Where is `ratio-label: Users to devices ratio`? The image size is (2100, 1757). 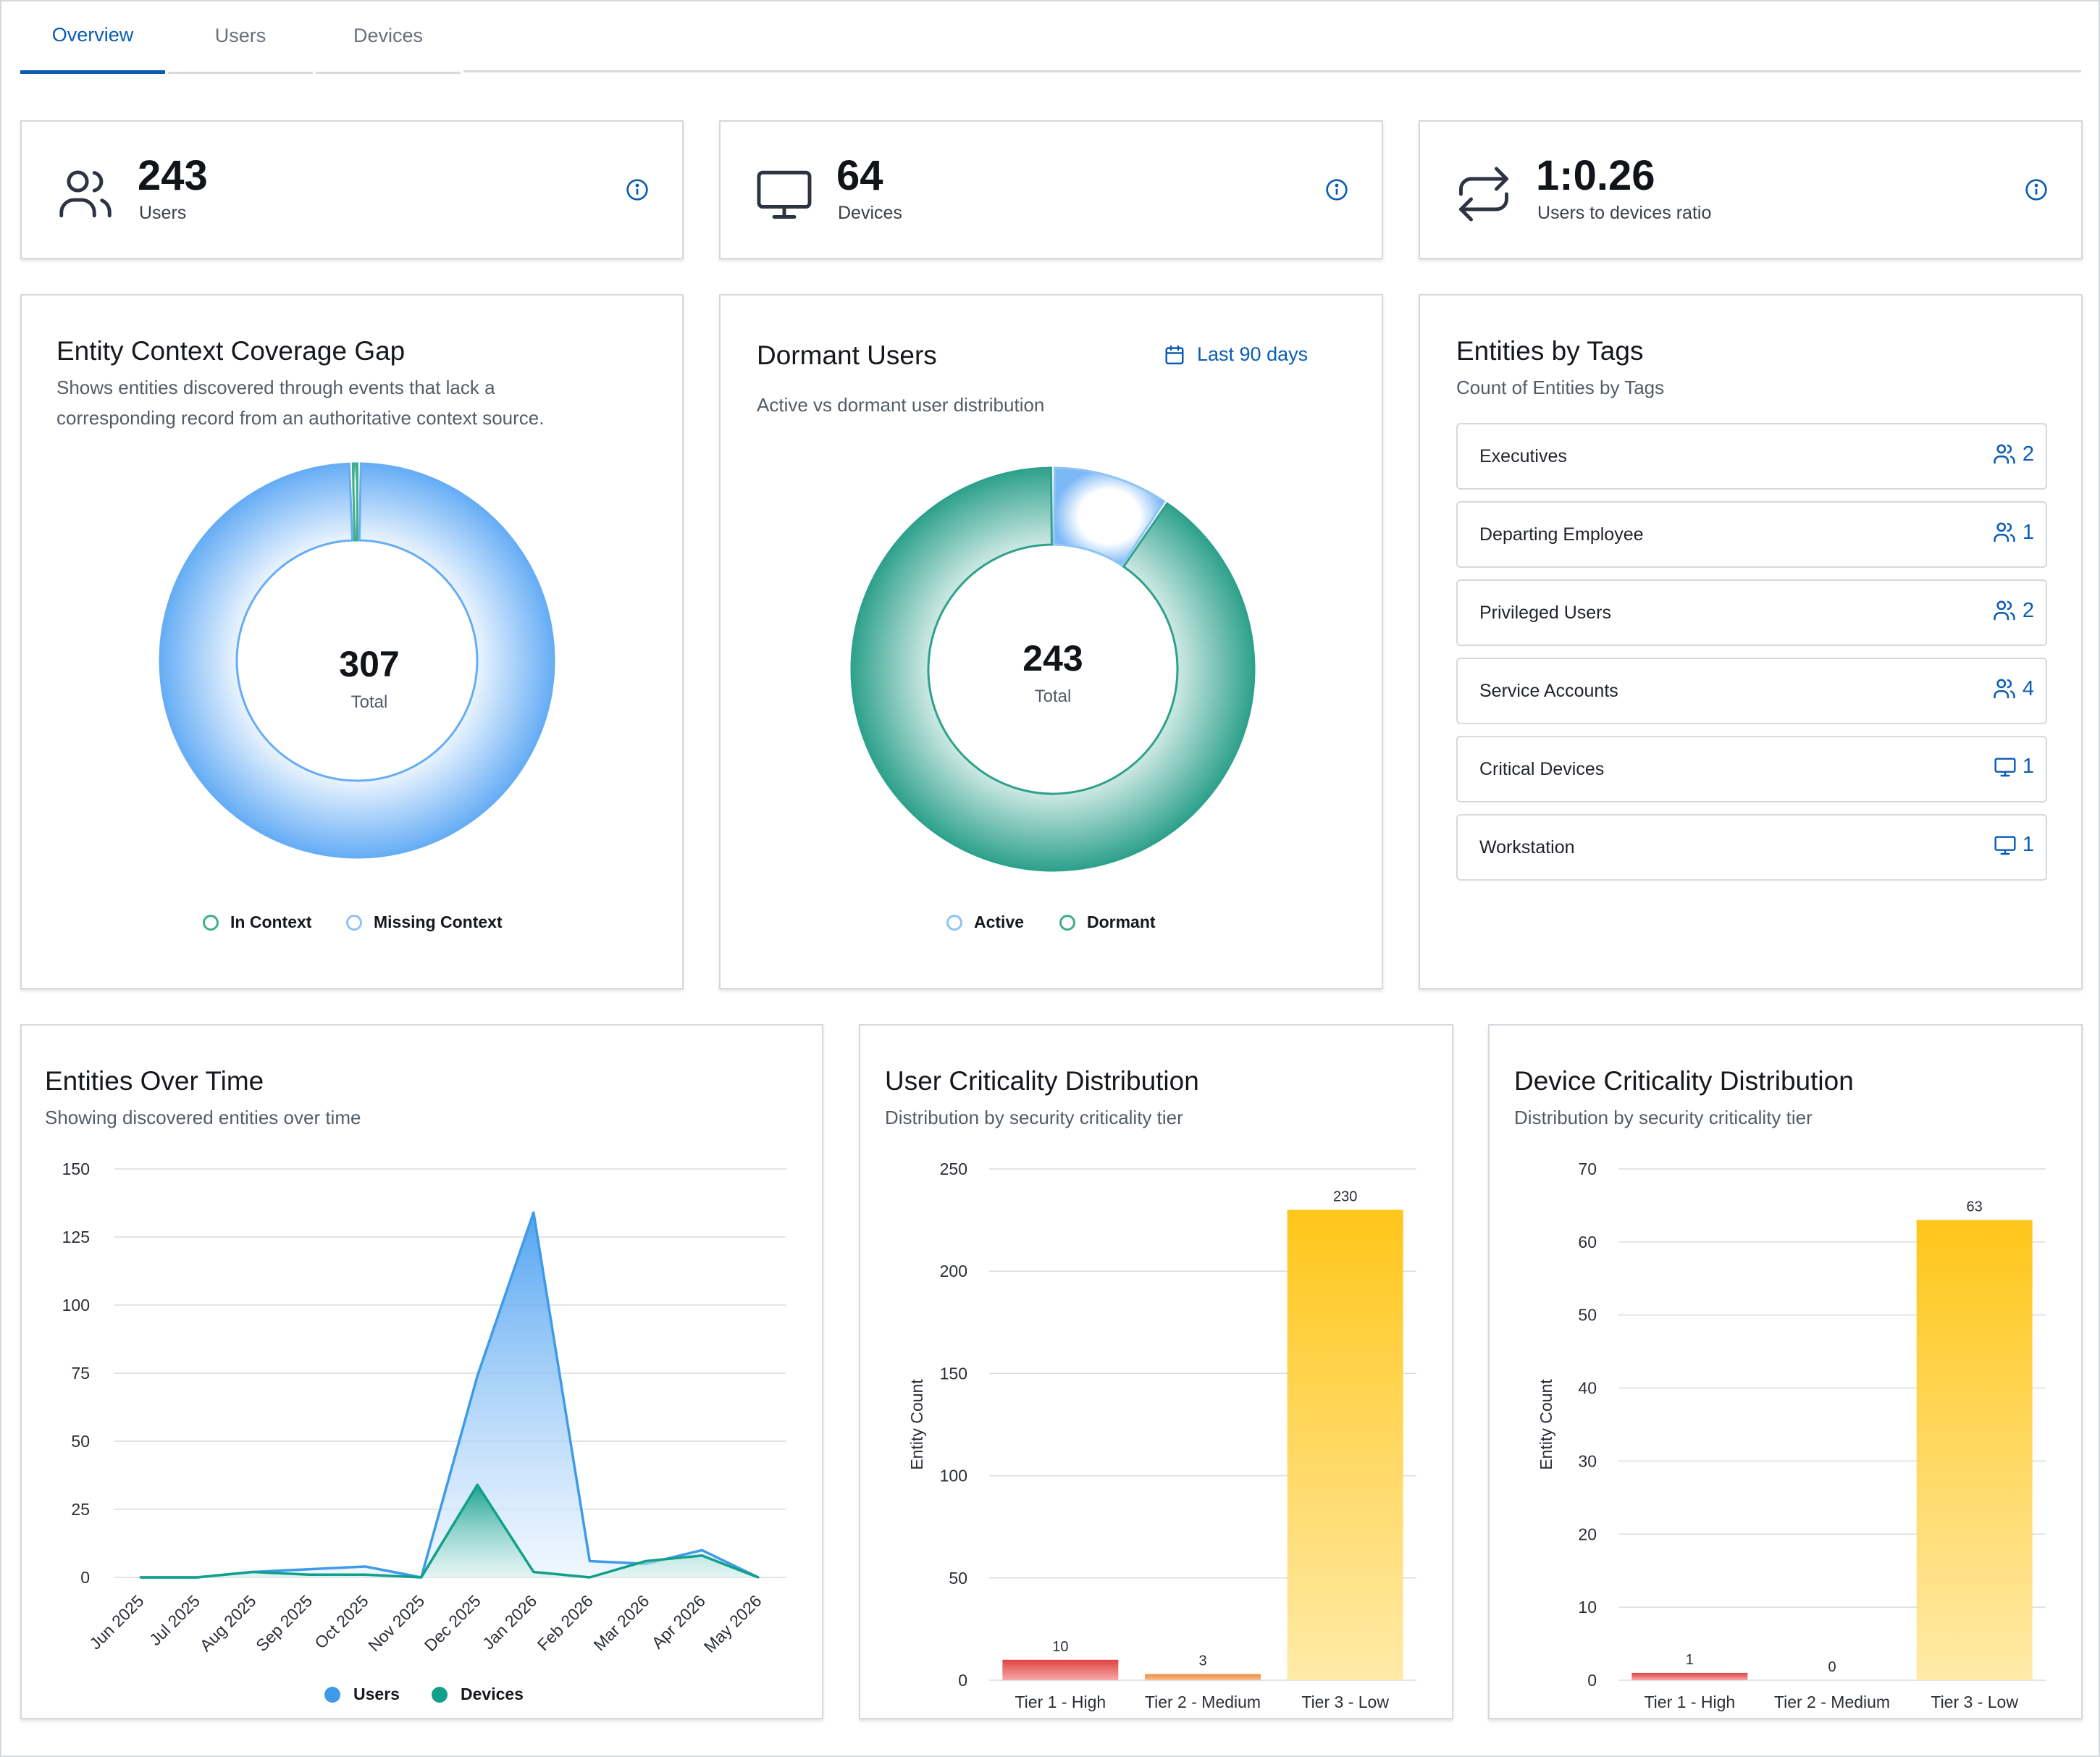 ratio-label: Users to devices ratio is located at coordinates (1624, 213).